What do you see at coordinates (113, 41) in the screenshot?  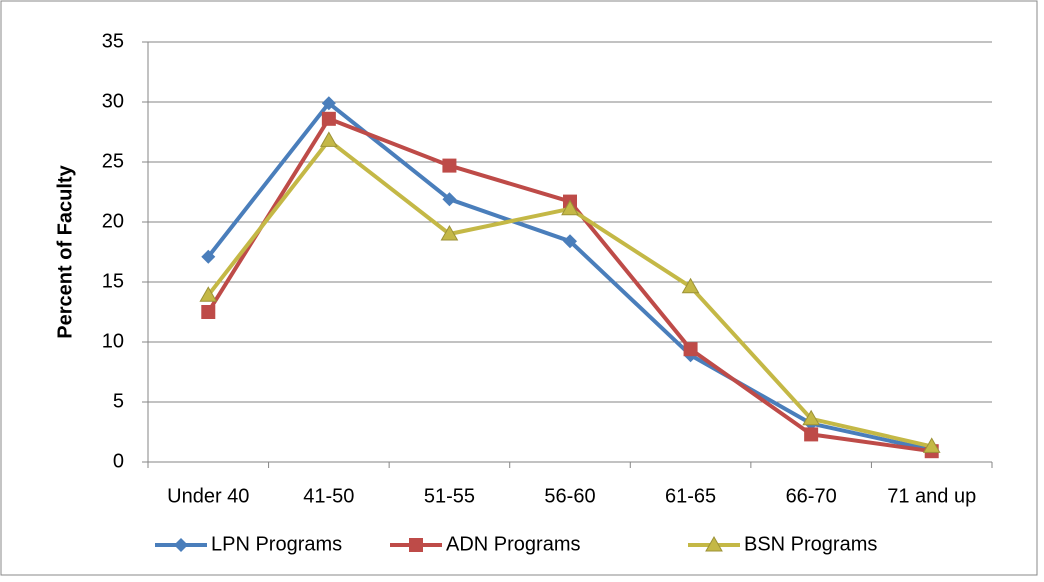 I see `y-tick-label: 35` at bounding box center [113, 41].